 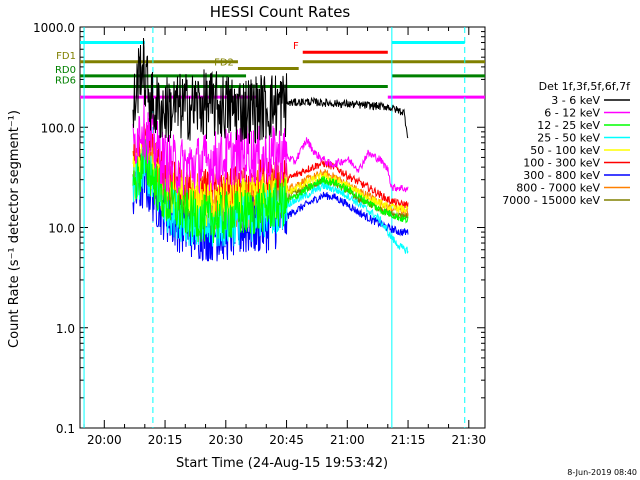 I want to click on y-axis-label: Count Rate (s⁻¹ detector segment⁻¹), so click(x=14, y=229).